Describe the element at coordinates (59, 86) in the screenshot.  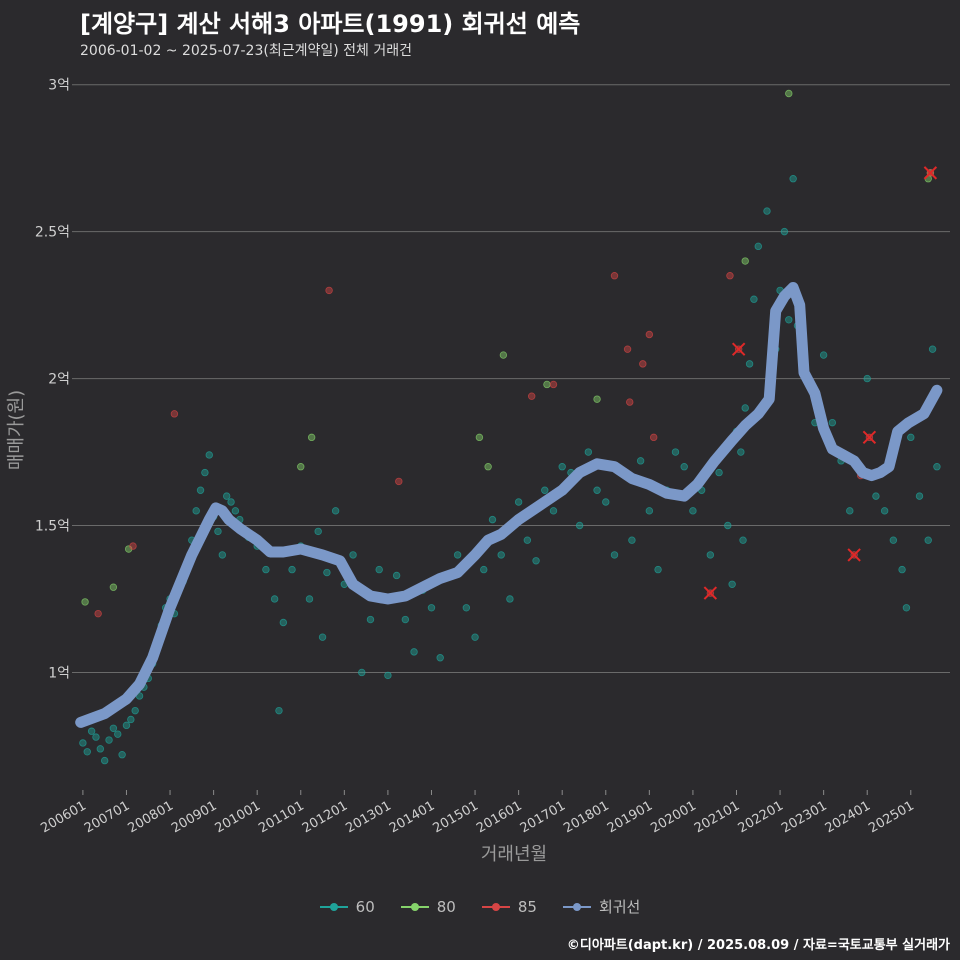
I see `y-tick-label: 3억` at that location.